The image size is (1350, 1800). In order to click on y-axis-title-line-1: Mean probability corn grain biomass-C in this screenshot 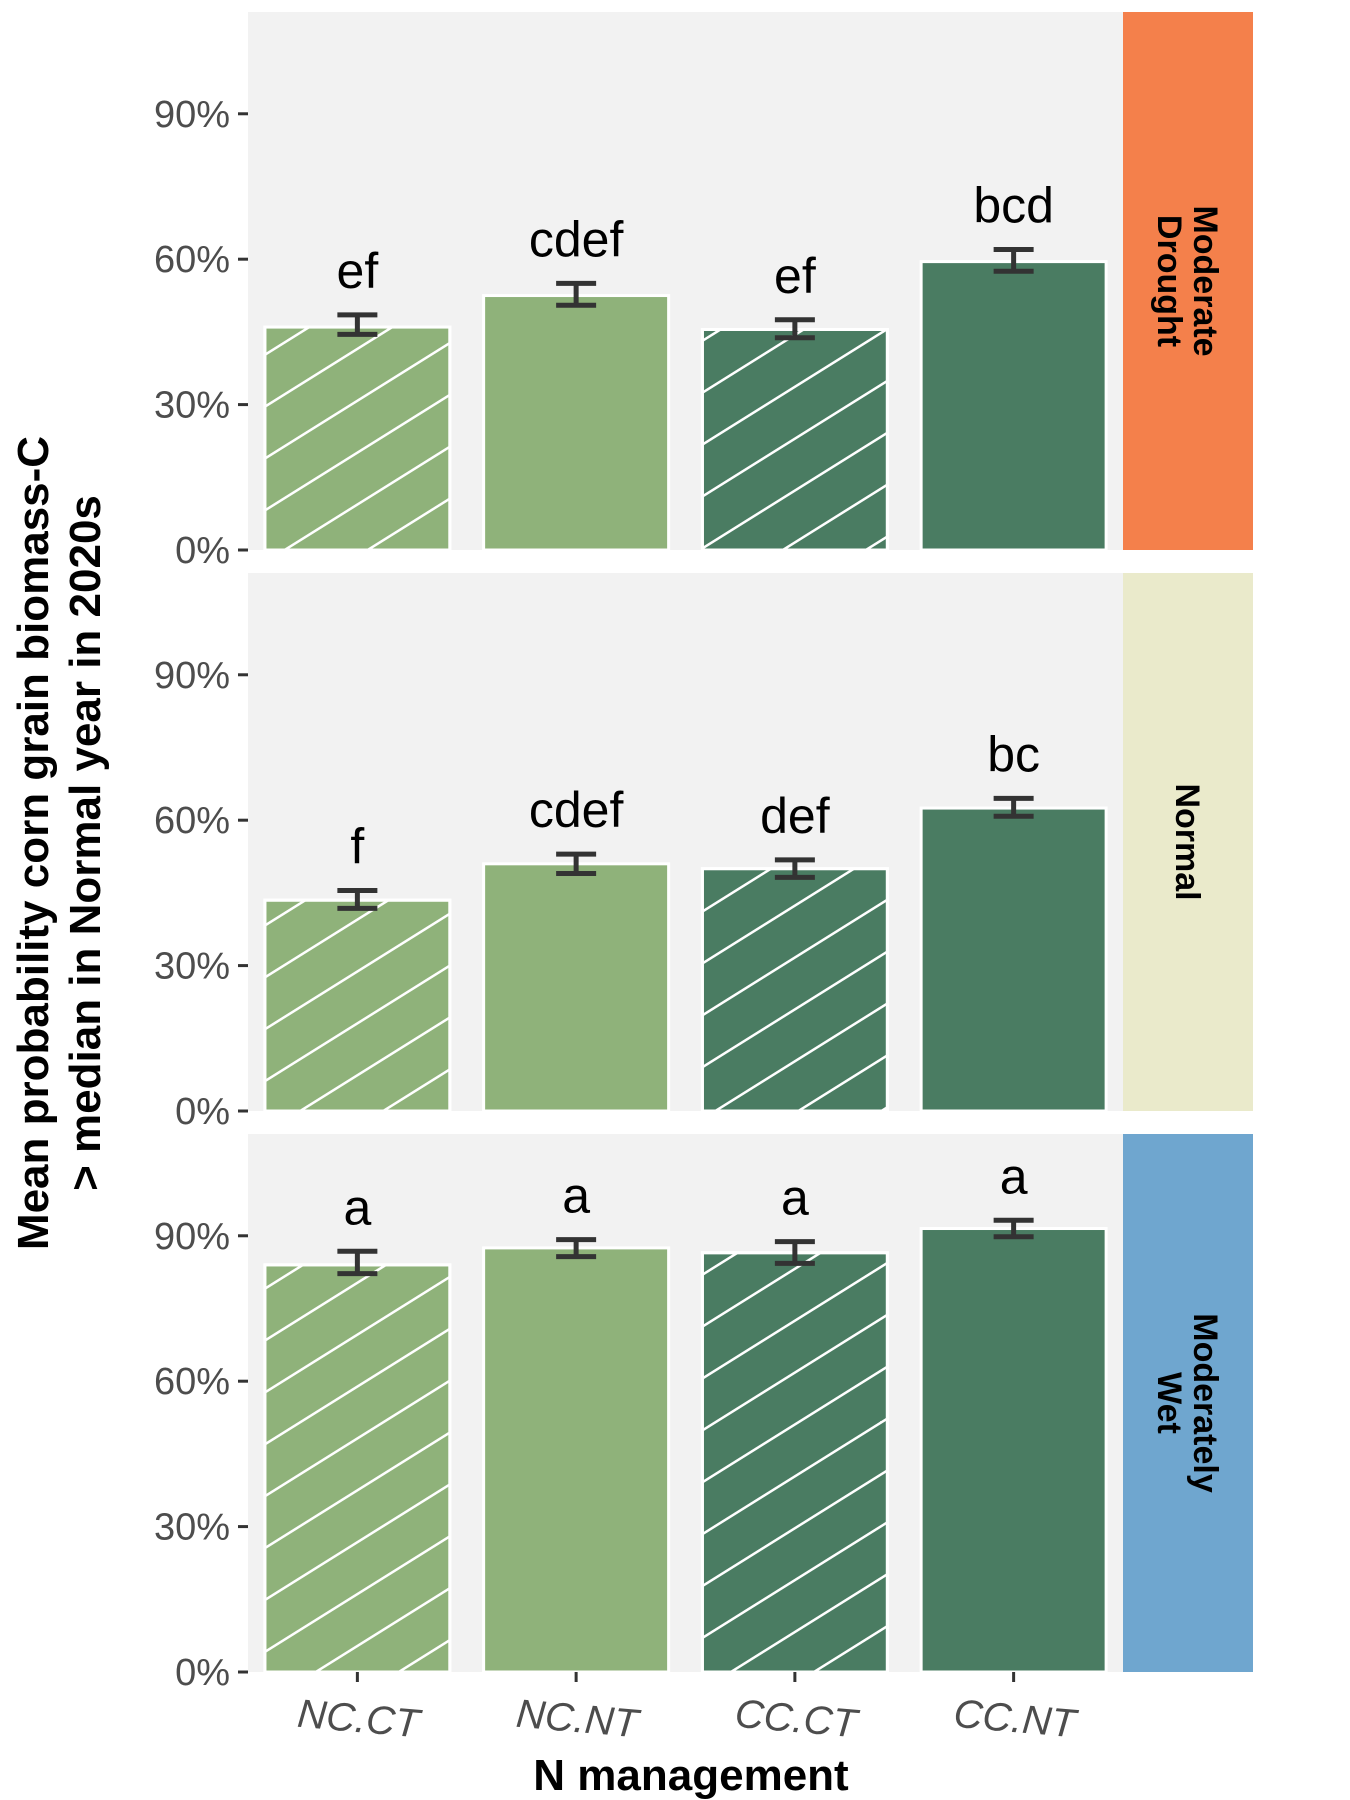, I will do `click(33, 843)`.